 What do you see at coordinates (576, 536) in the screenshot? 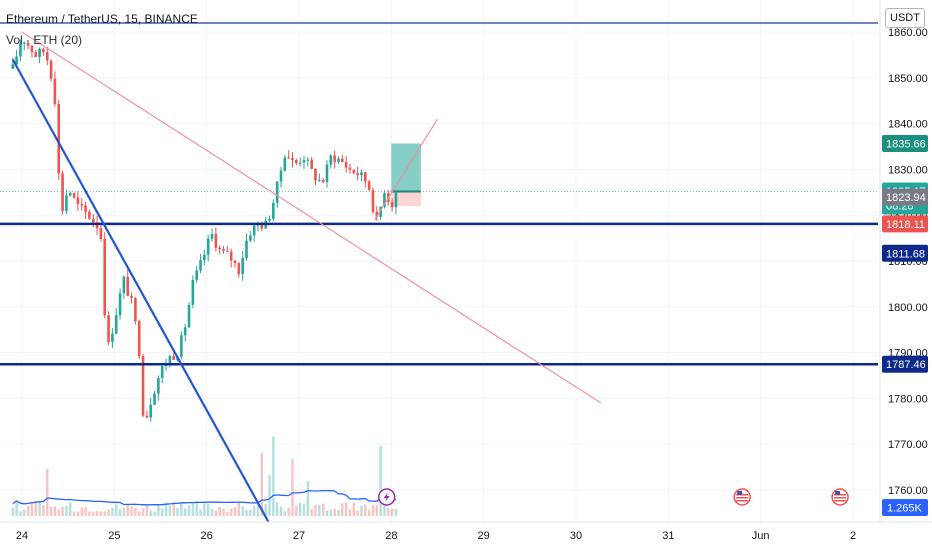
I see `time-tick-label: 30` at bounding box center [576, 536].